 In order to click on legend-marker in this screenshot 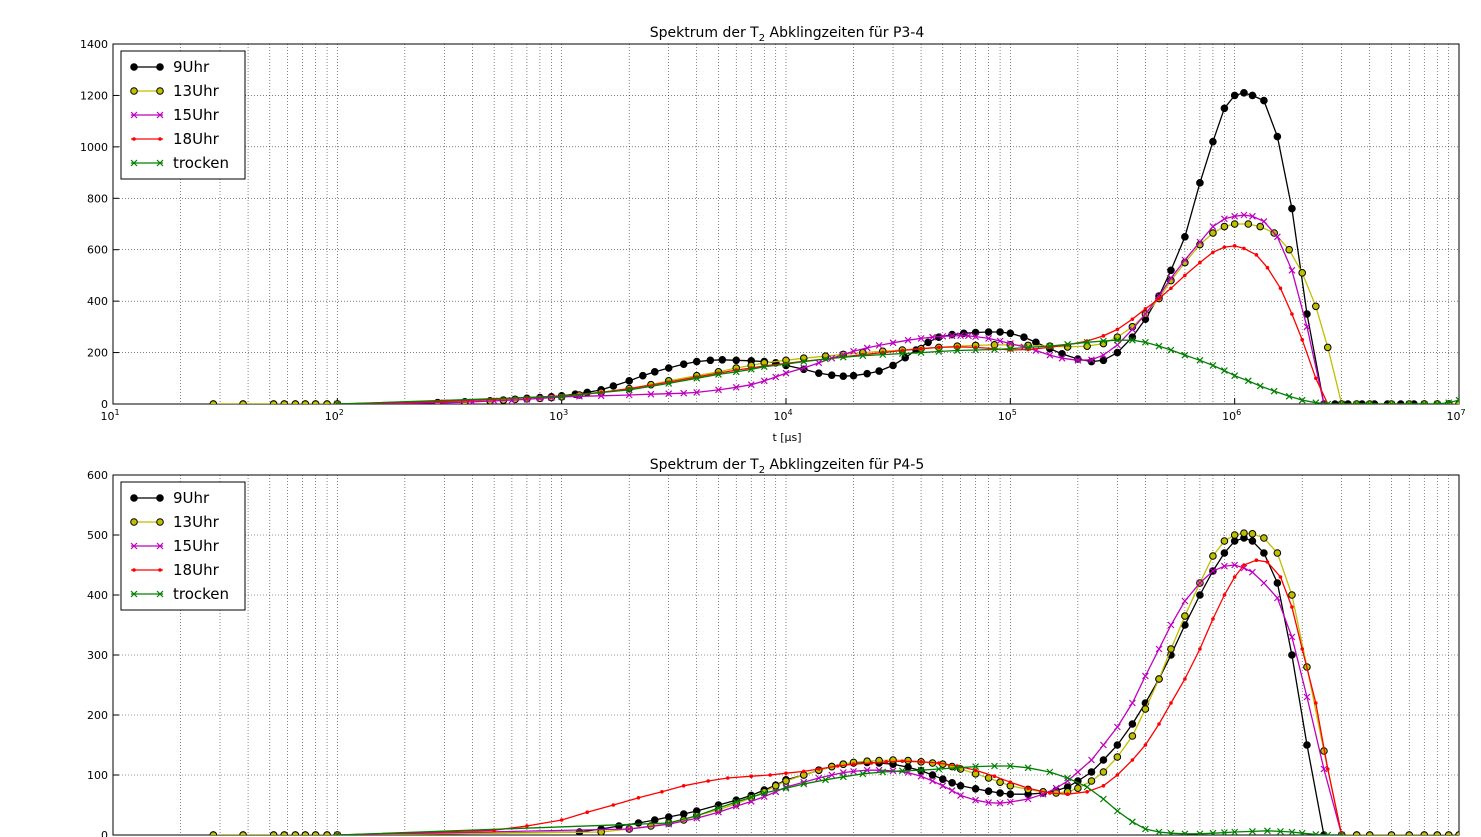, I will do `click(160, 67)`.